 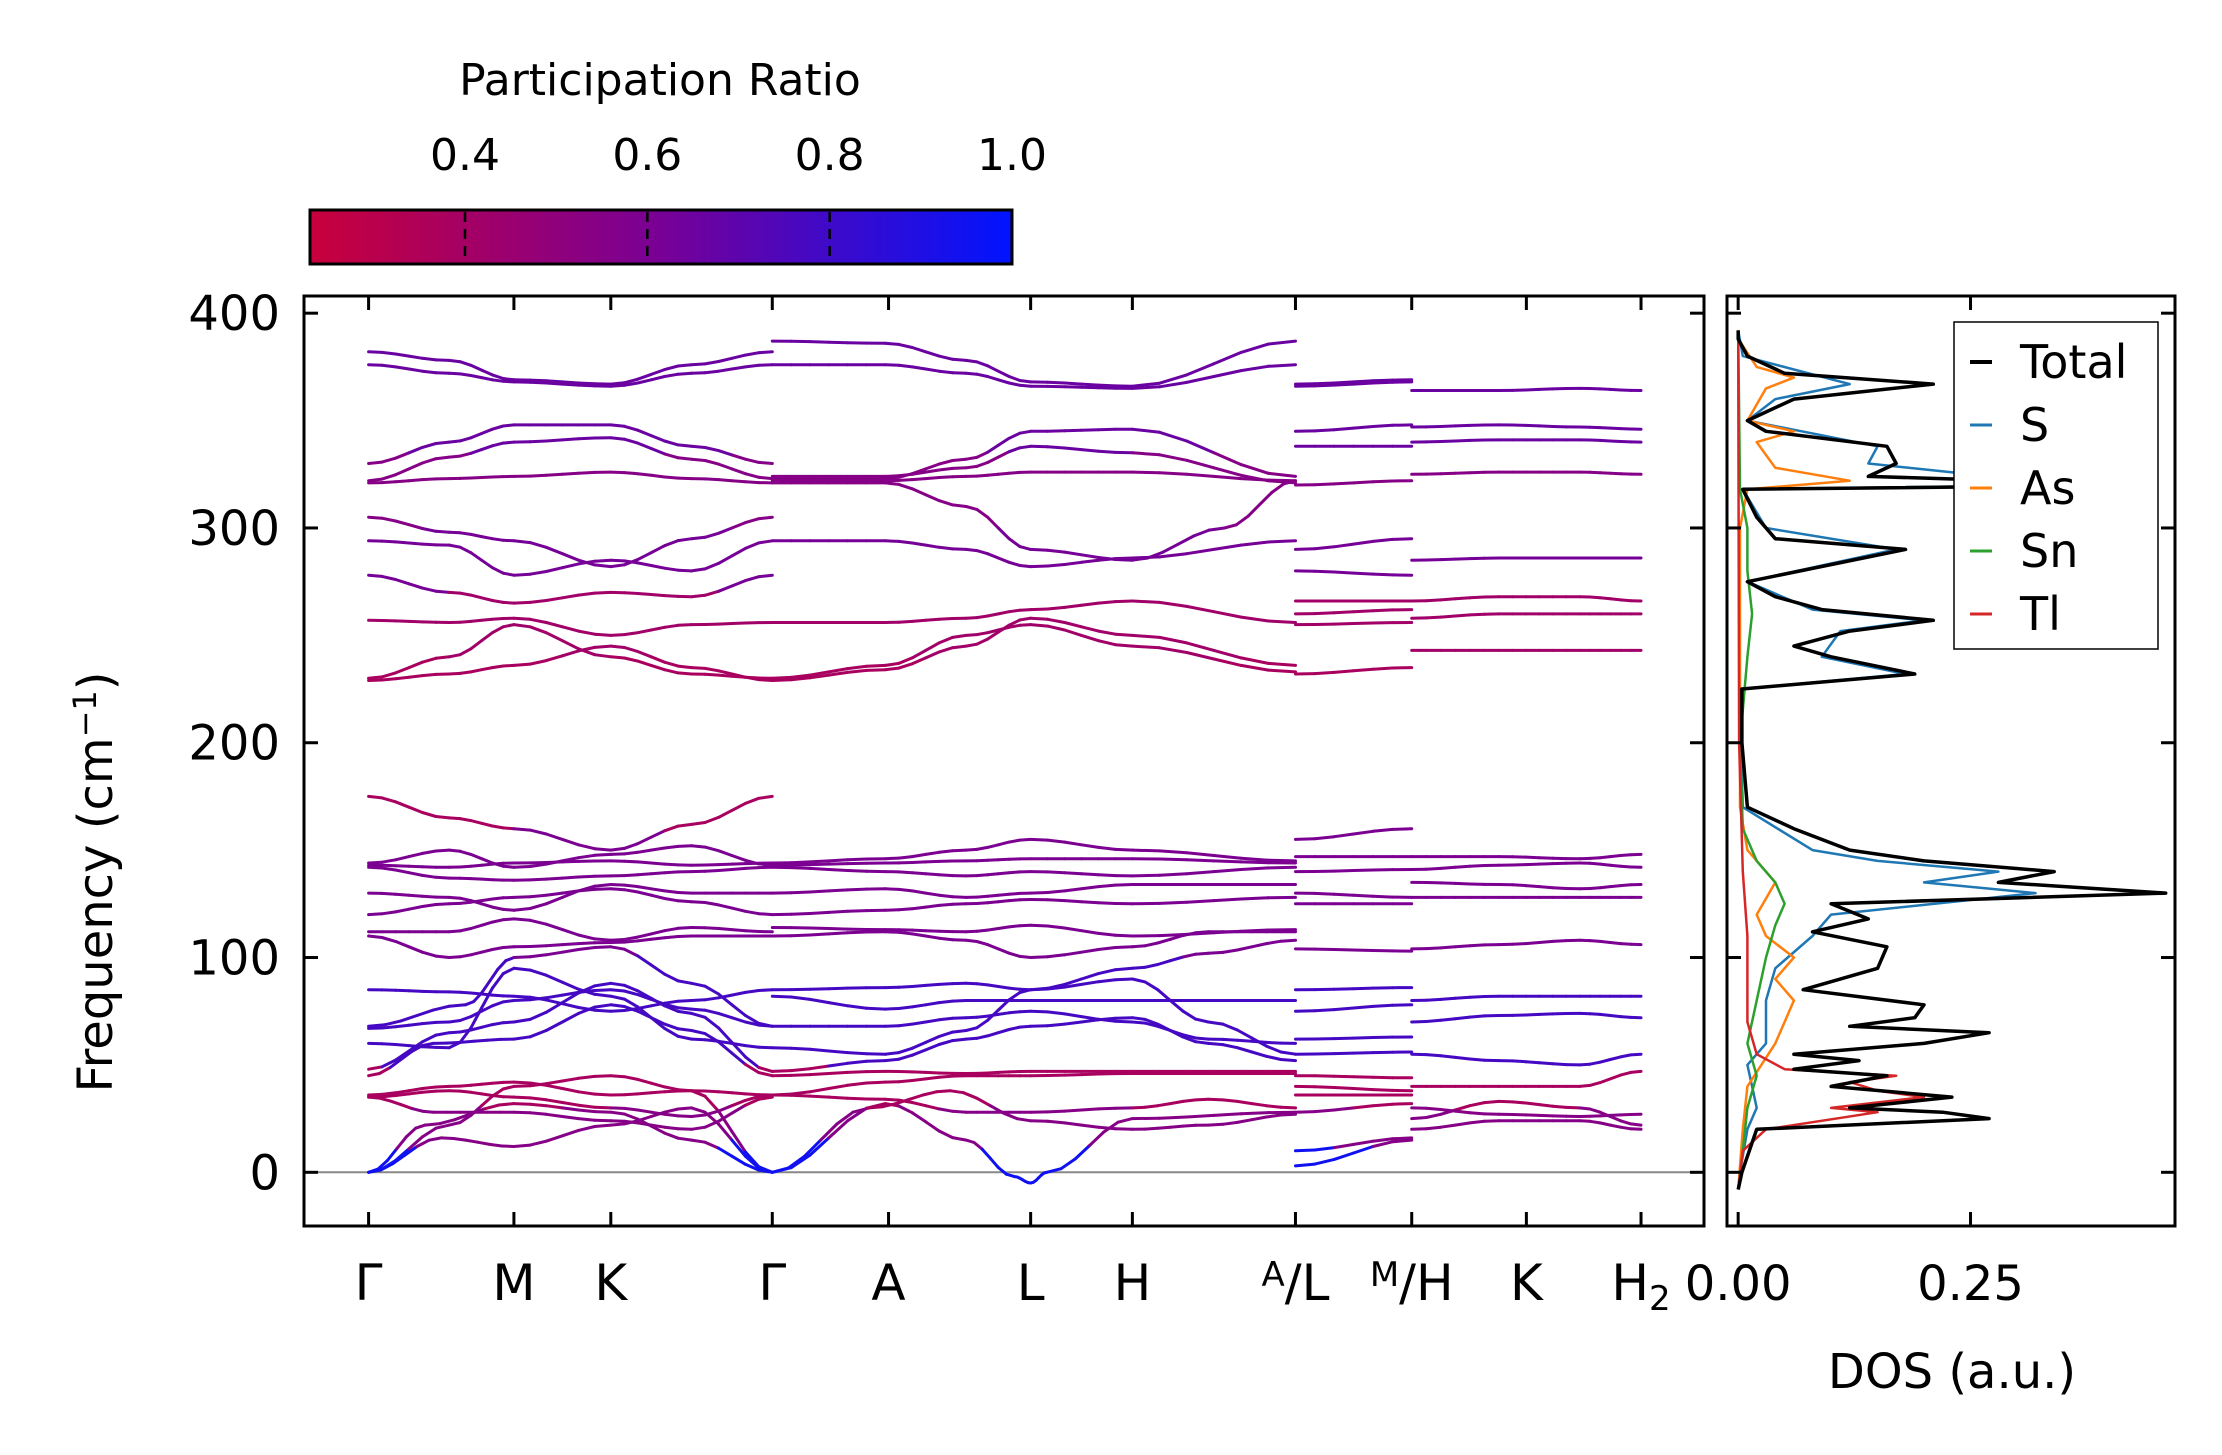 What do you see at coordinates (2040, 614) in the screenshot?
I see `legend-label: Tl` at bounding box center [2040, 614].